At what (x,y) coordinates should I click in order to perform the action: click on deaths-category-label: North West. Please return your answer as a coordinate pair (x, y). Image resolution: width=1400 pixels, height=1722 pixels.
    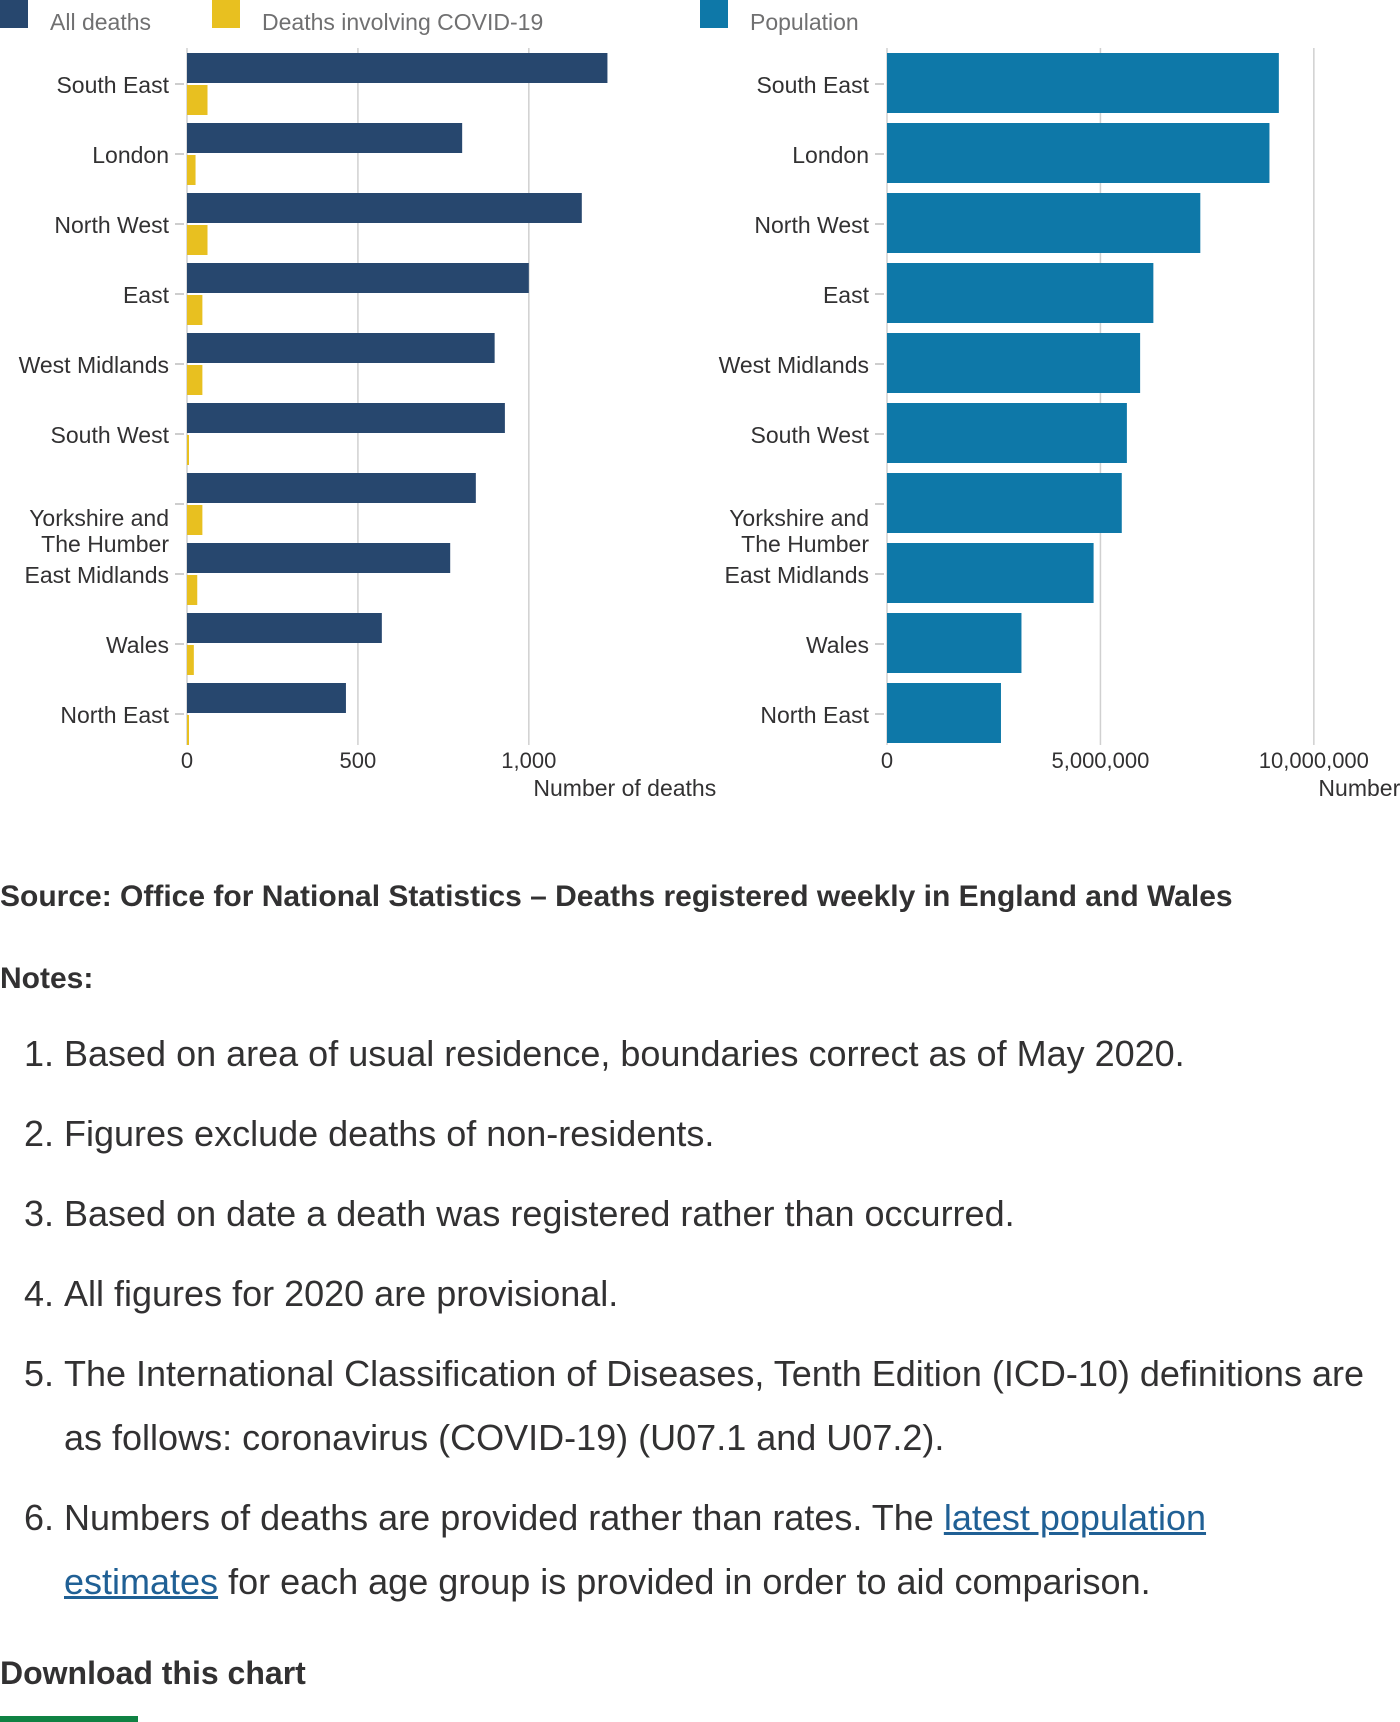
    Looking at the image, I should click on (111, 225).